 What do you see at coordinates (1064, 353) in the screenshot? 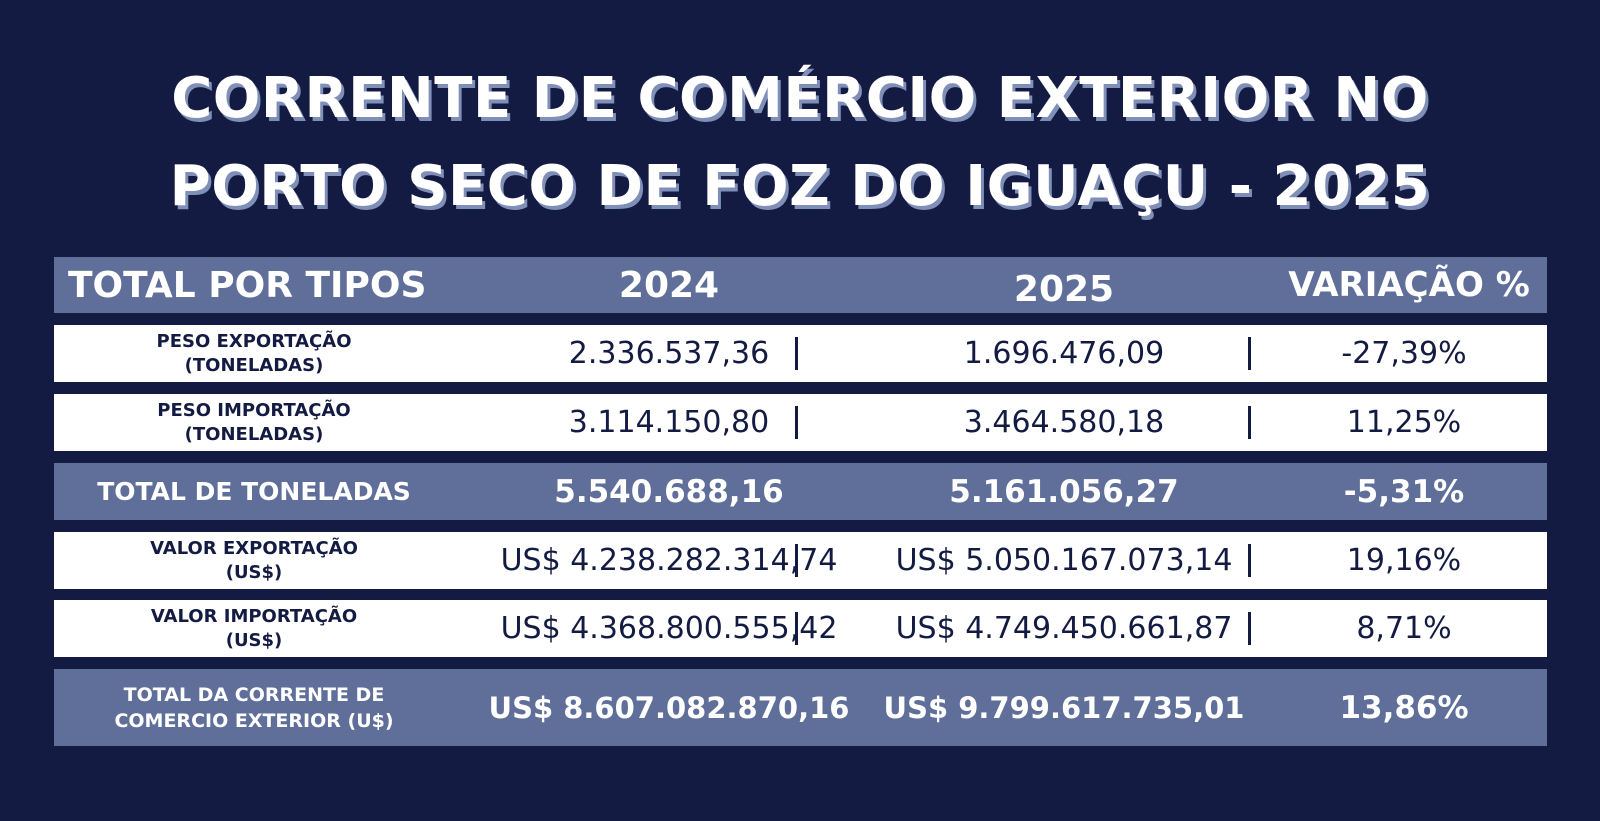
I see `value-2025: 1.696.476,09` at bounding box center [1064, 353].